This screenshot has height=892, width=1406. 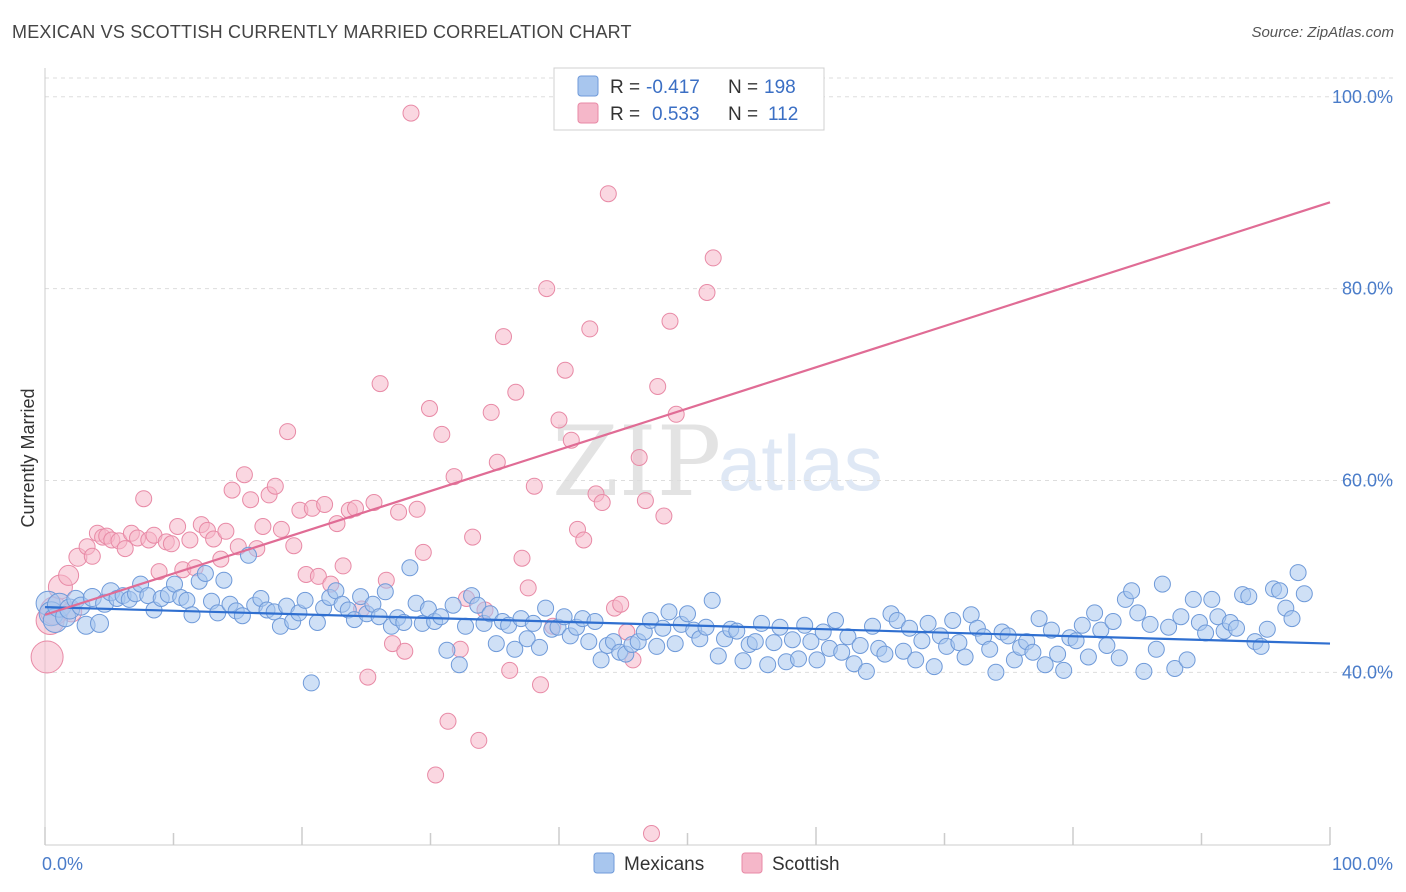 I want to click on mexicans-points, so click(x=674, y=619).